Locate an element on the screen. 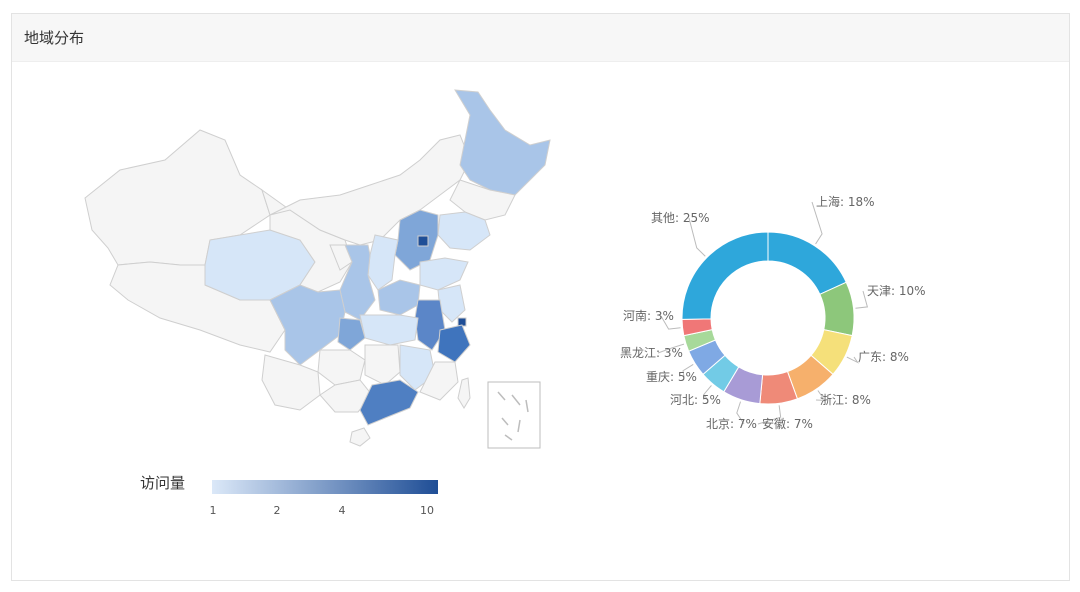 Image resolution: width=1080 pixels, height=592 pixels. region-yunnan is located at coordinates (291, 382).